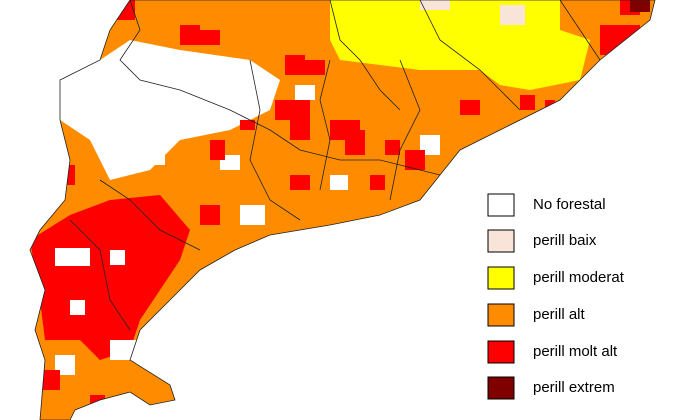 This screenshot has width=700, height=420. Describe the element at coordinates (575, 351) in the screenshot. I see `legend-label: perill molt alt` at that location.